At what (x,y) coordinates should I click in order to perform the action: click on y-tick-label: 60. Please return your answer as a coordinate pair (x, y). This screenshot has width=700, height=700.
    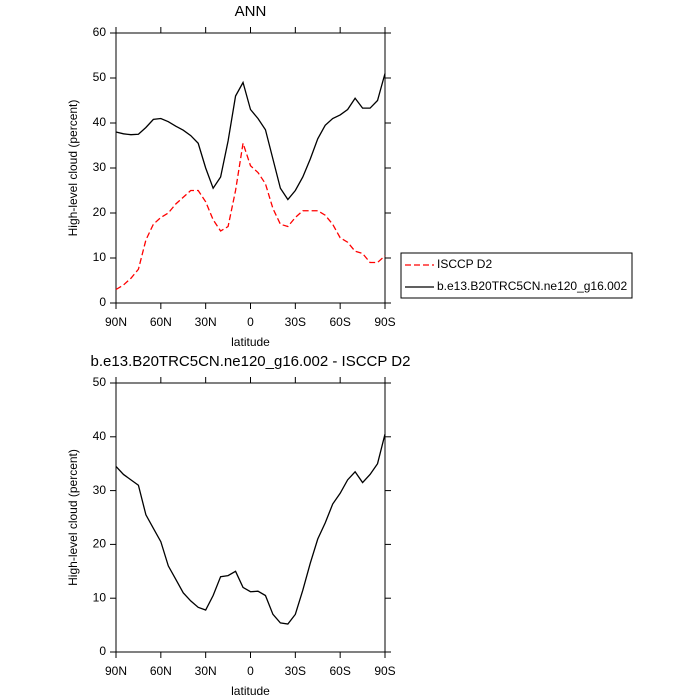
    Looking at the image, I should click on (100, 32).